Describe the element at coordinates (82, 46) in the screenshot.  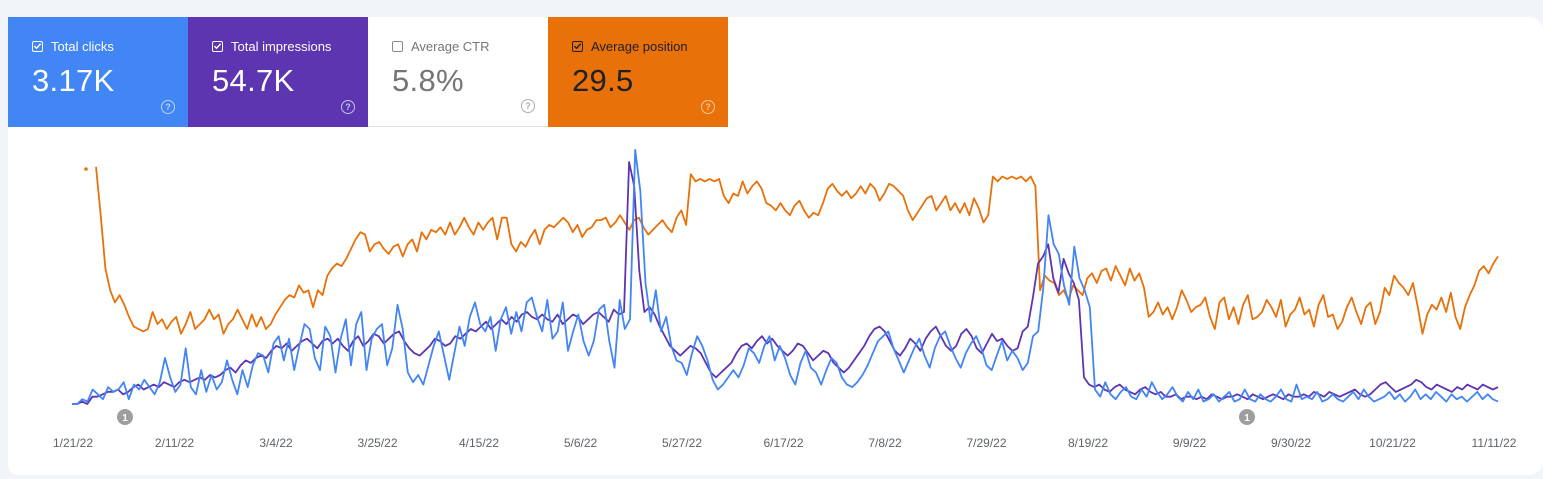
I see `metric-label: Total clicks` at that location.